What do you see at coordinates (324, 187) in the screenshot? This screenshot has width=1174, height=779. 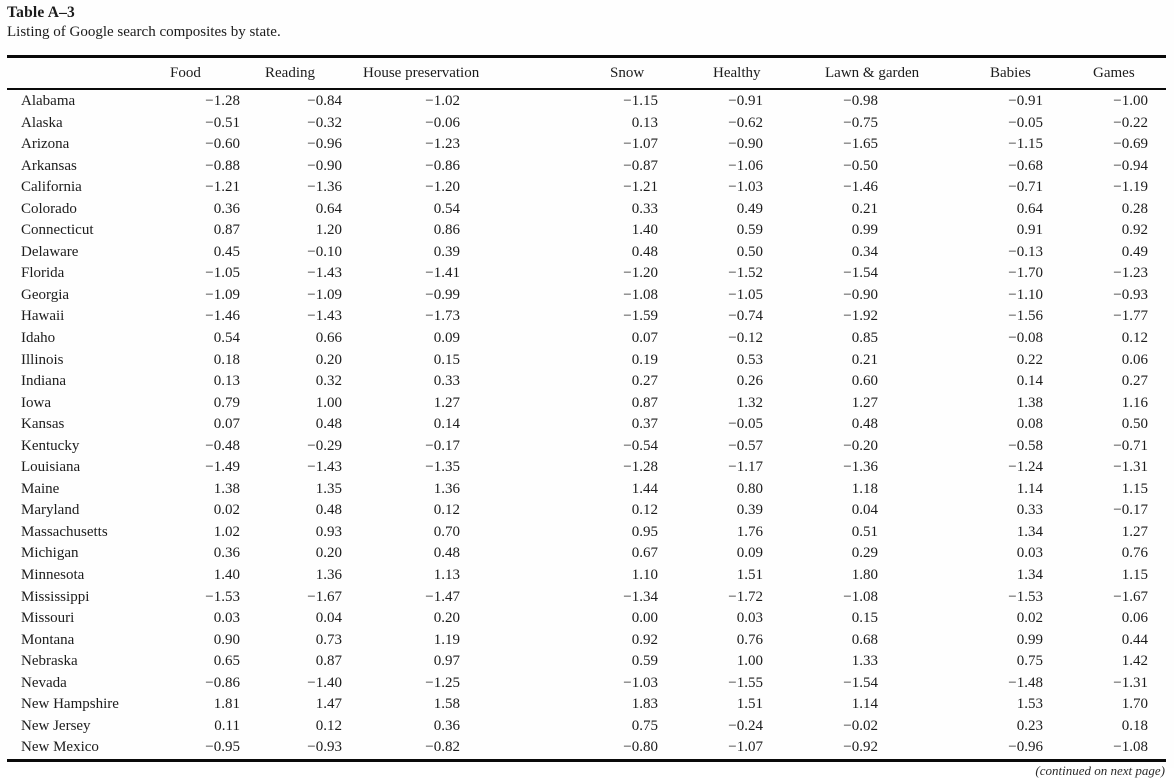 I see `value-cell: −1.36` at bounding box center [324, 187].